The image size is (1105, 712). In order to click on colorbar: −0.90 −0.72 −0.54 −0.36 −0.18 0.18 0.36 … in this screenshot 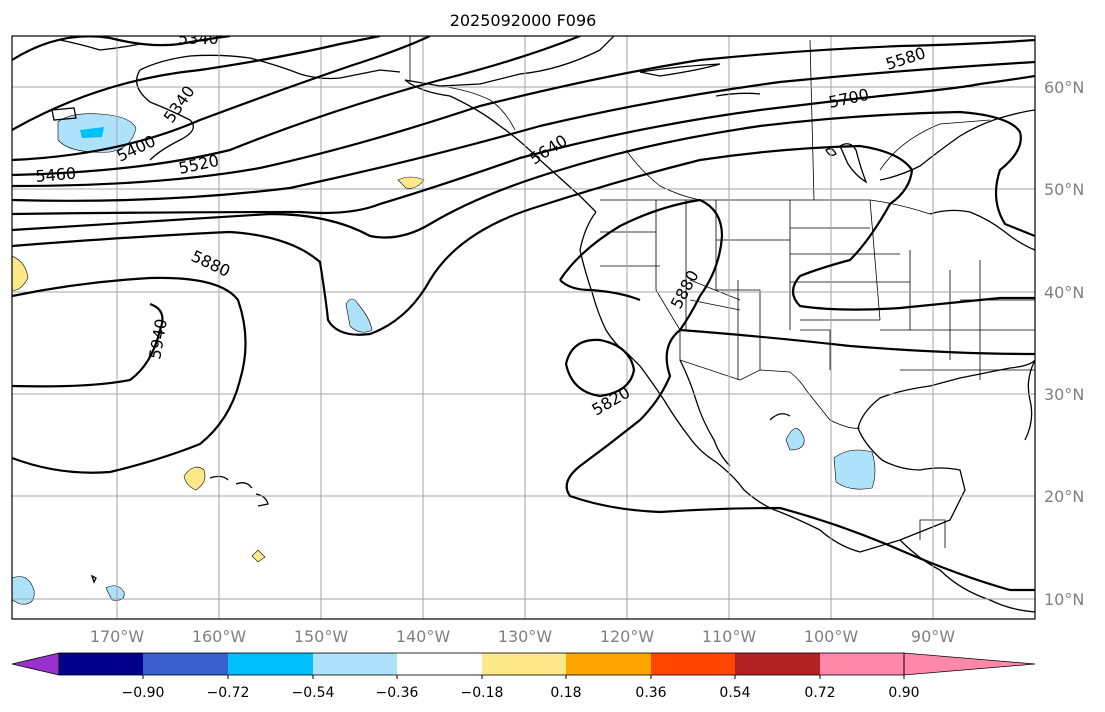, I will do `click(523, 676)`.